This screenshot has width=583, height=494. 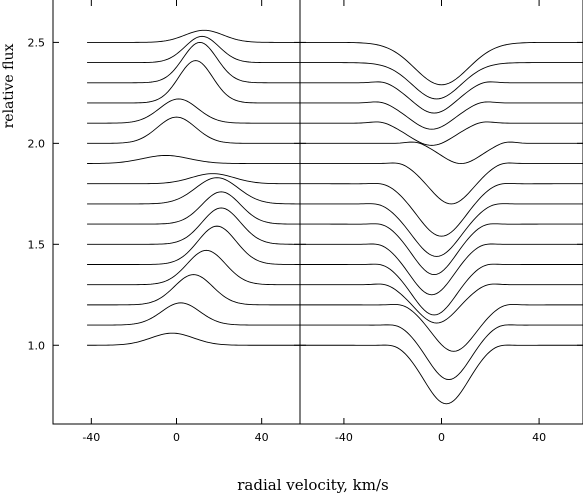 I want to click on x-axis-label: radial velocity, km/s, so click(x=313, y=485).